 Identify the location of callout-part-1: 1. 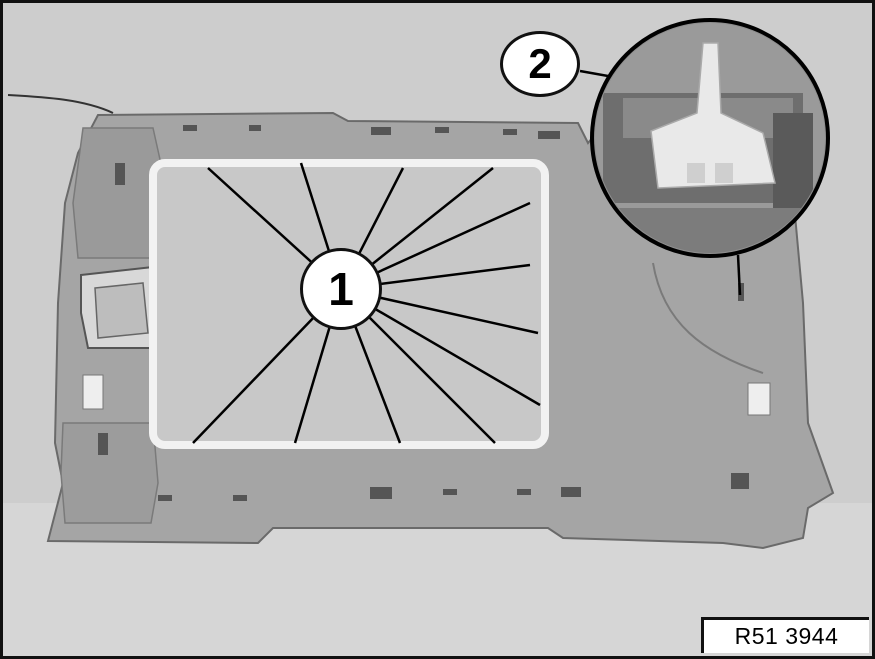
(341, 289).